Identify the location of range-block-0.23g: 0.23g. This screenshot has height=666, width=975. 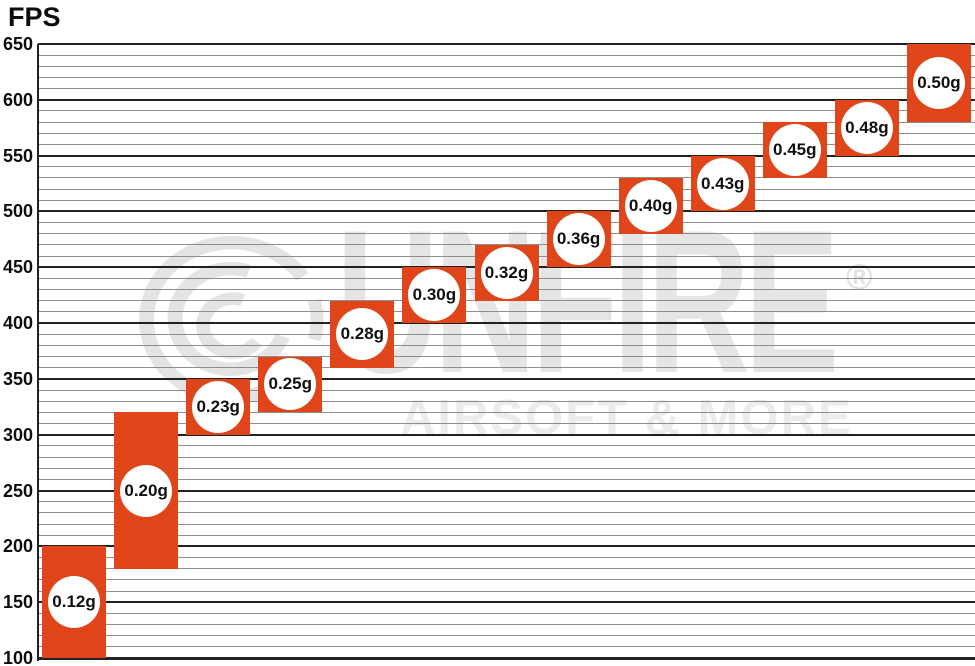
(218, 406).